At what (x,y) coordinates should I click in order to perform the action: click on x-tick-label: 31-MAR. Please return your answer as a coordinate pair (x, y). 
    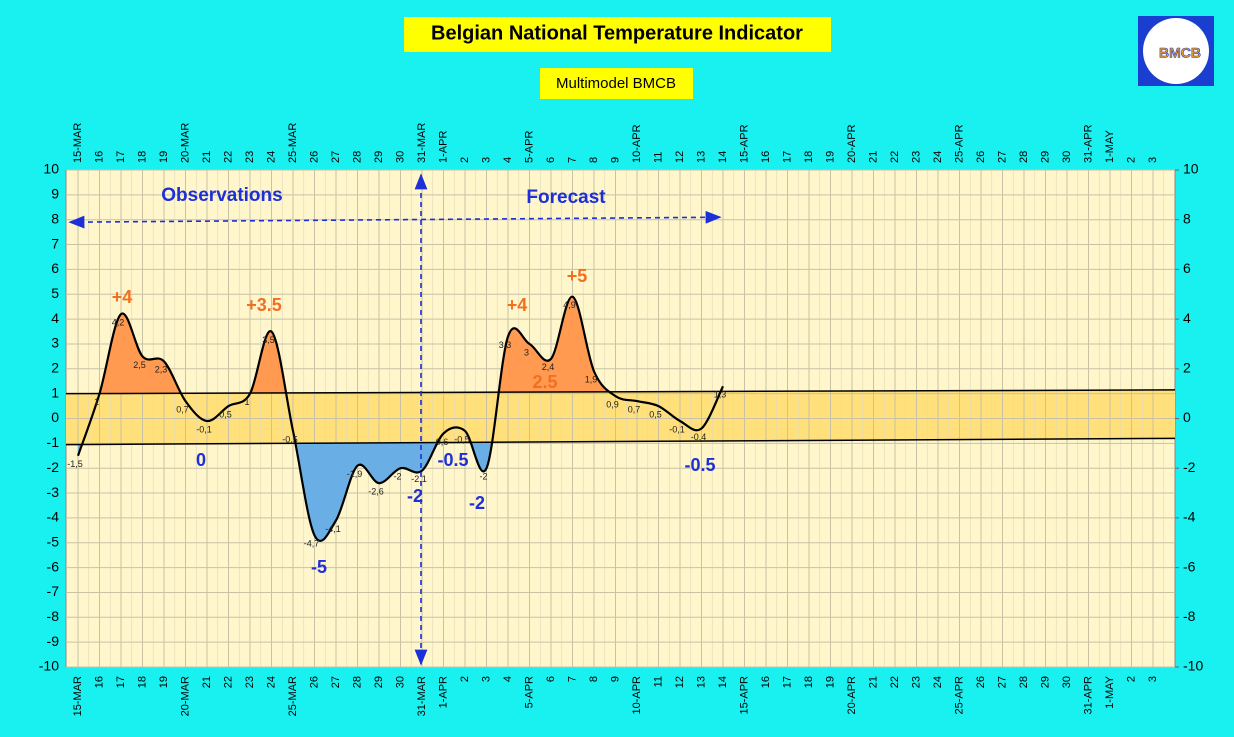
    Looking at the image, I should click on (422, 696).